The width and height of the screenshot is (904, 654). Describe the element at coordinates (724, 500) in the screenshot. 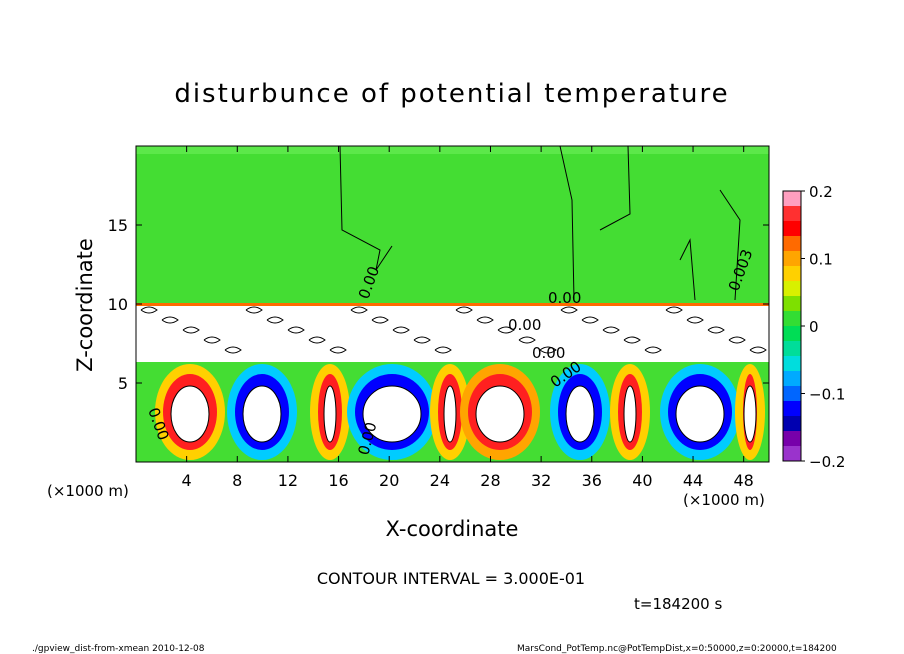

I see `x-unit-right: (×1000 m)` at that location.